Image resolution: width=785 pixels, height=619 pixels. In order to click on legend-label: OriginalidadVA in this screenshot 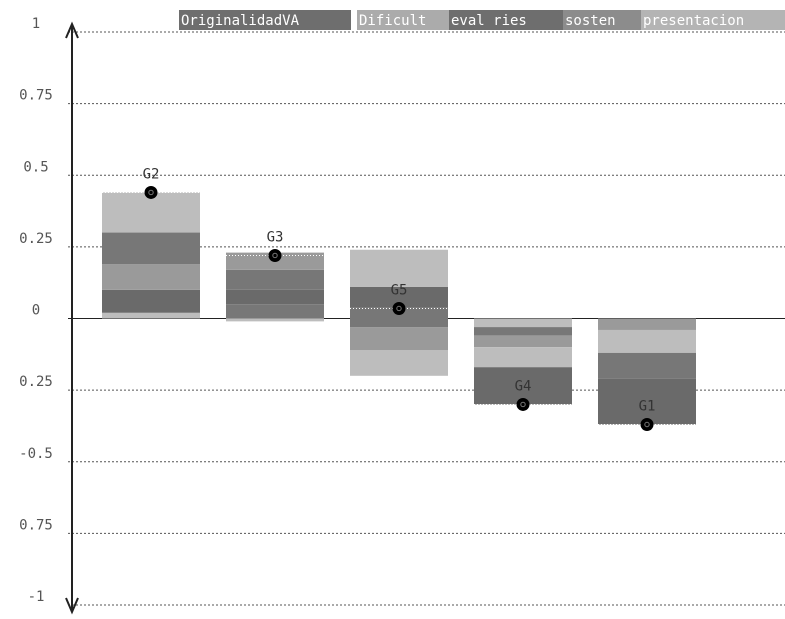, I will do `click(240, 21)`.